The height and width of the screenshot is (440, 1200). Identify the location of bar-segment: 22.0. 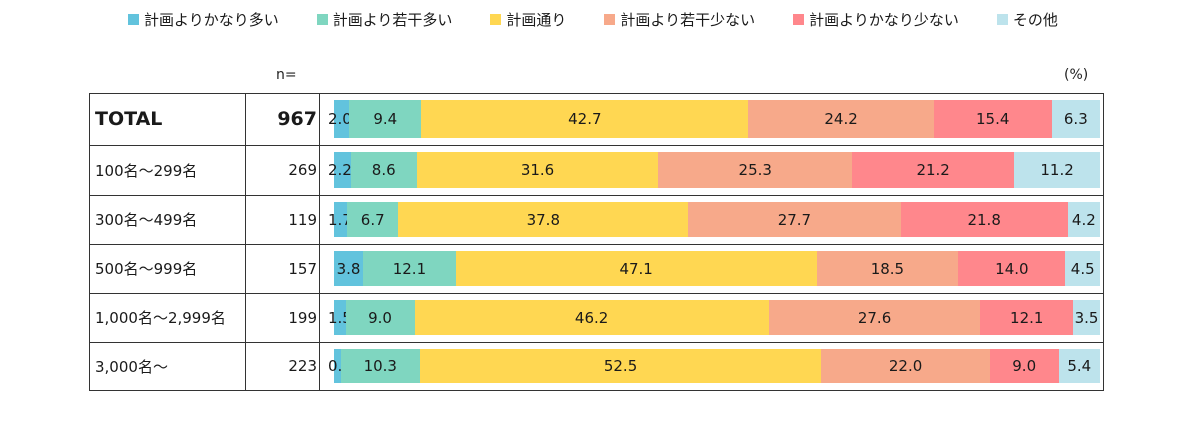
(905, 366).